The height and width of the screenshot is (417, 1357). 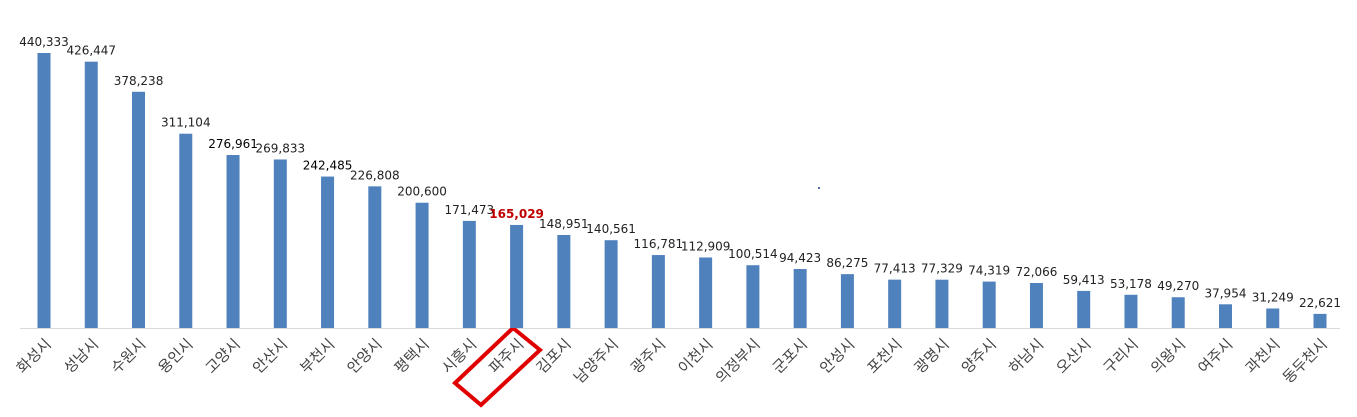 I want to click on value-label: 77,329, so click(x=942, y=269).